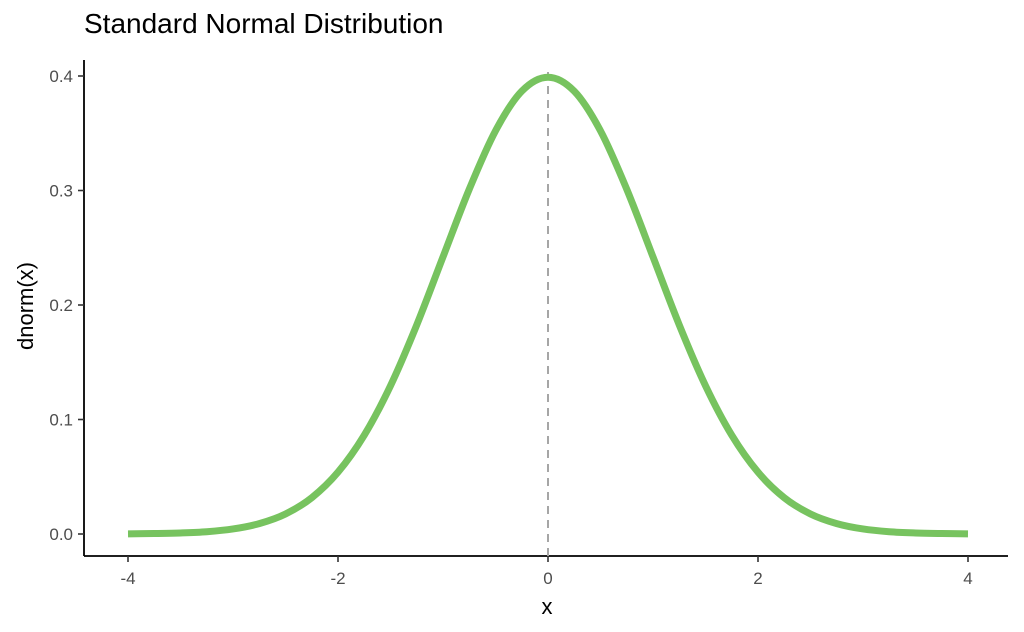  I want to click on x-tick-label: 2, so click(757, 578).